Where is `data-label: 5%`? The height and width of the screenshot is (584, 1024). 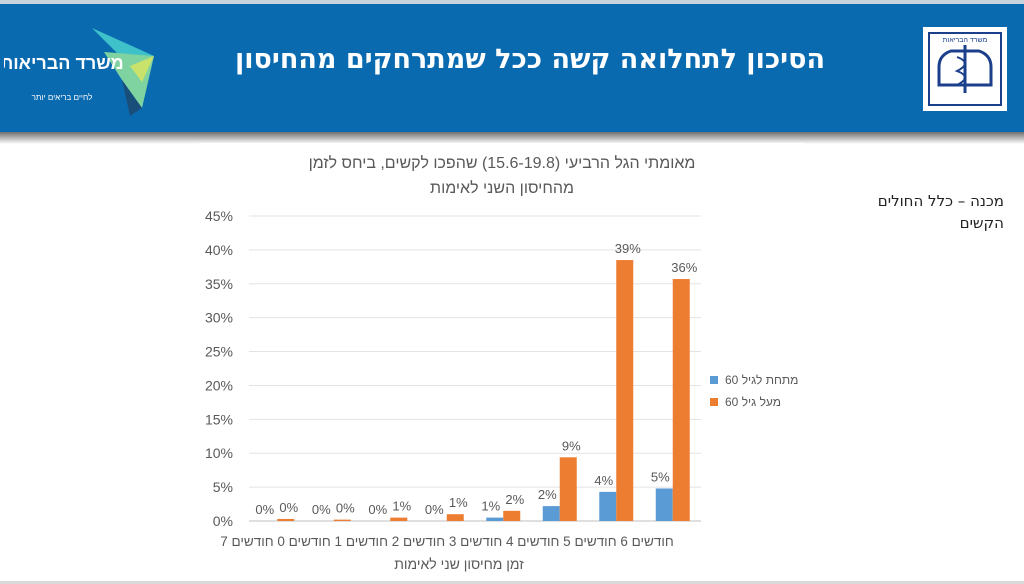 data-label: 5% is located at coordinates (660, 476).